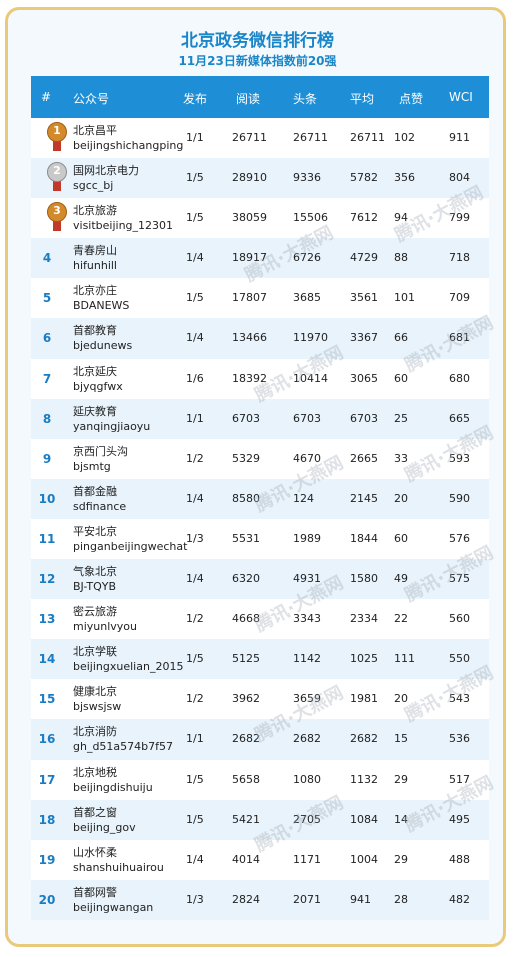  I want to click on account-name: 京西门头沟, so click(100, 451).